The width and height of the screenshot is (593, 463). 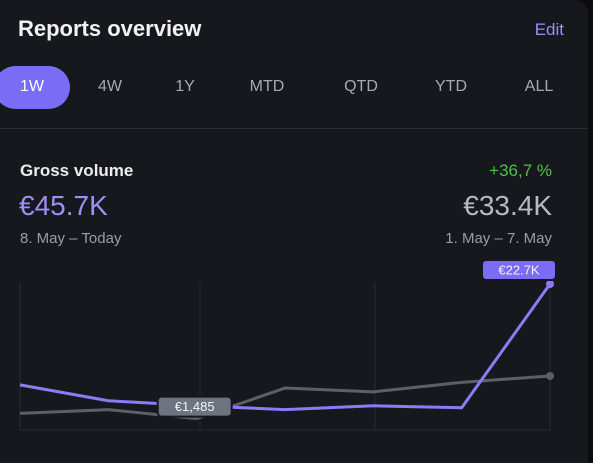 What do you see at coordinates (267, 86) in the screenshot?
I see `tab: MTD` at bounding box center [267, 86].